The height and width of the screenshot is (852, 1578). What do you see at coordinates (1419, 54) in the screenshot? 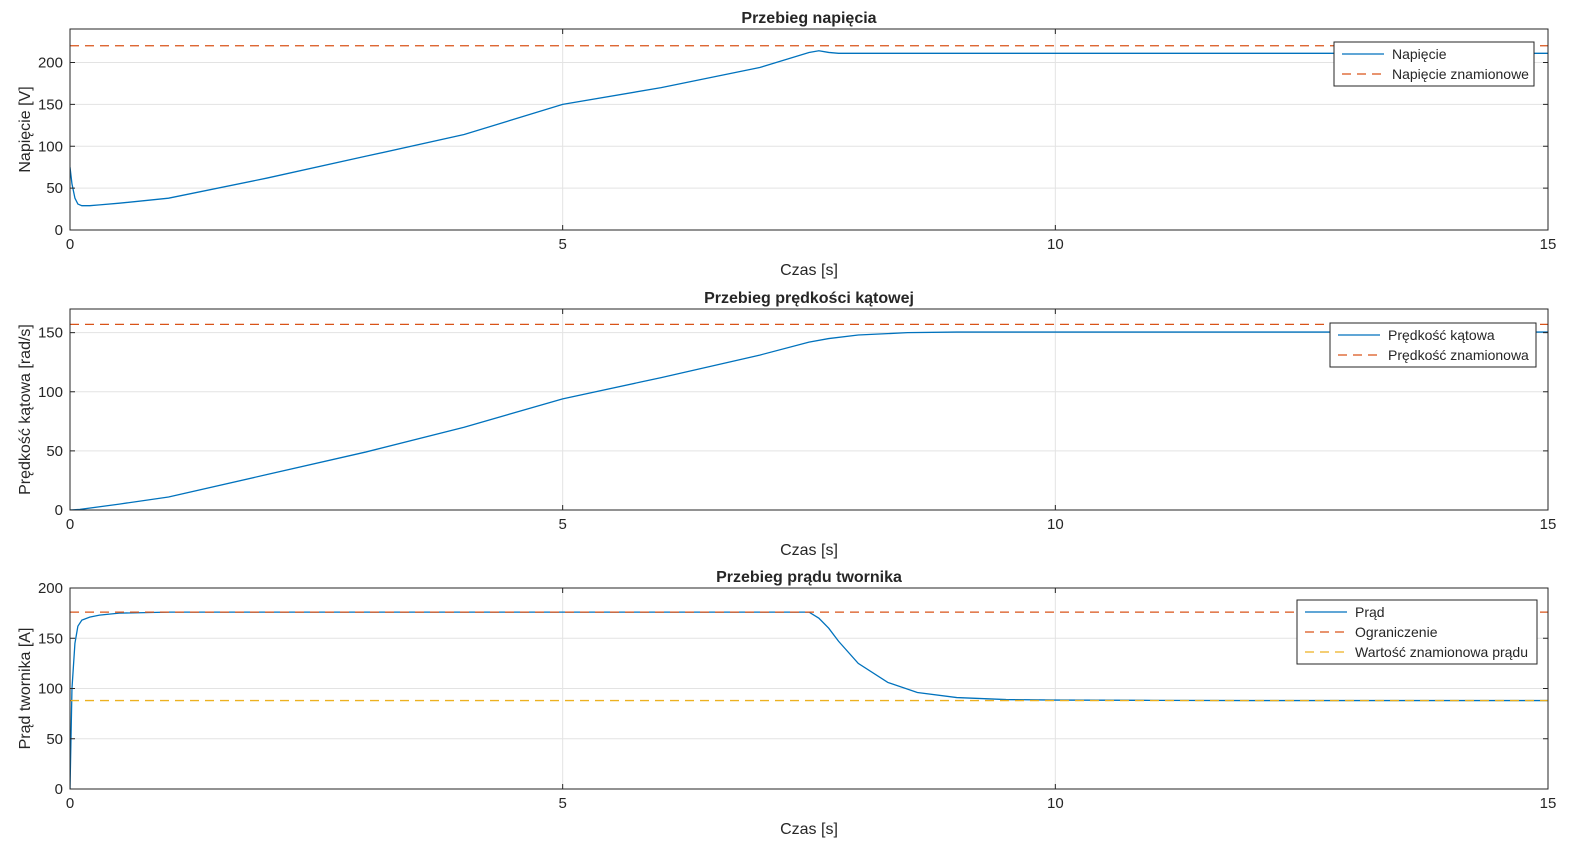
I see `legend-label-1: Napięcie` at bounding box center [1419, 54].